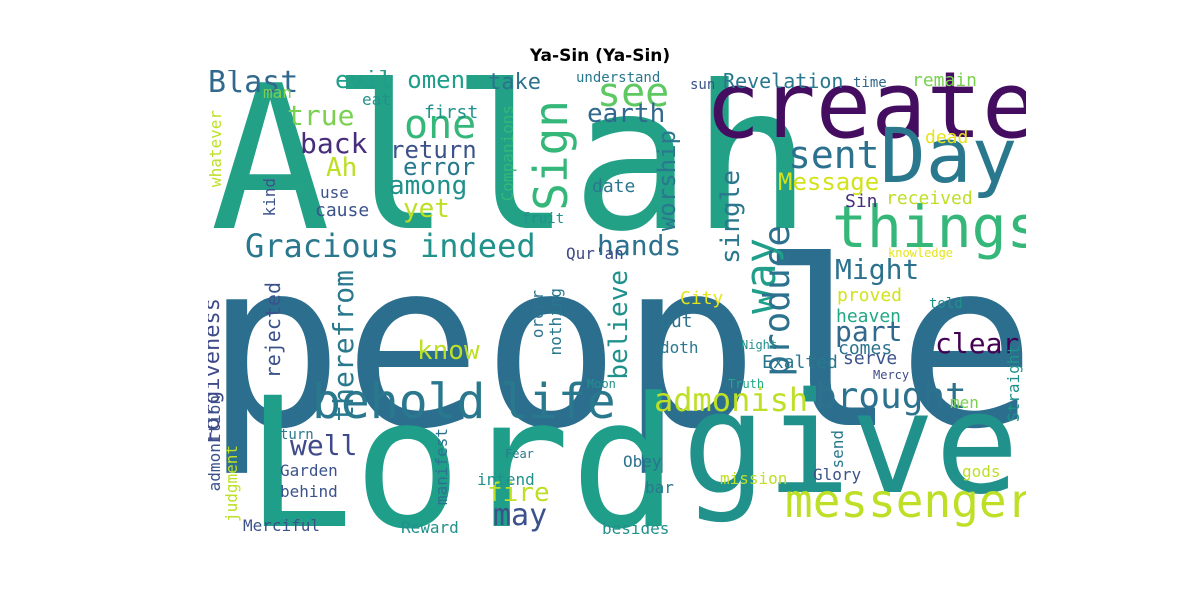  Describe the element at coordinates (659, 487) in the screenshot. I see `word-bar: bar` at that location.